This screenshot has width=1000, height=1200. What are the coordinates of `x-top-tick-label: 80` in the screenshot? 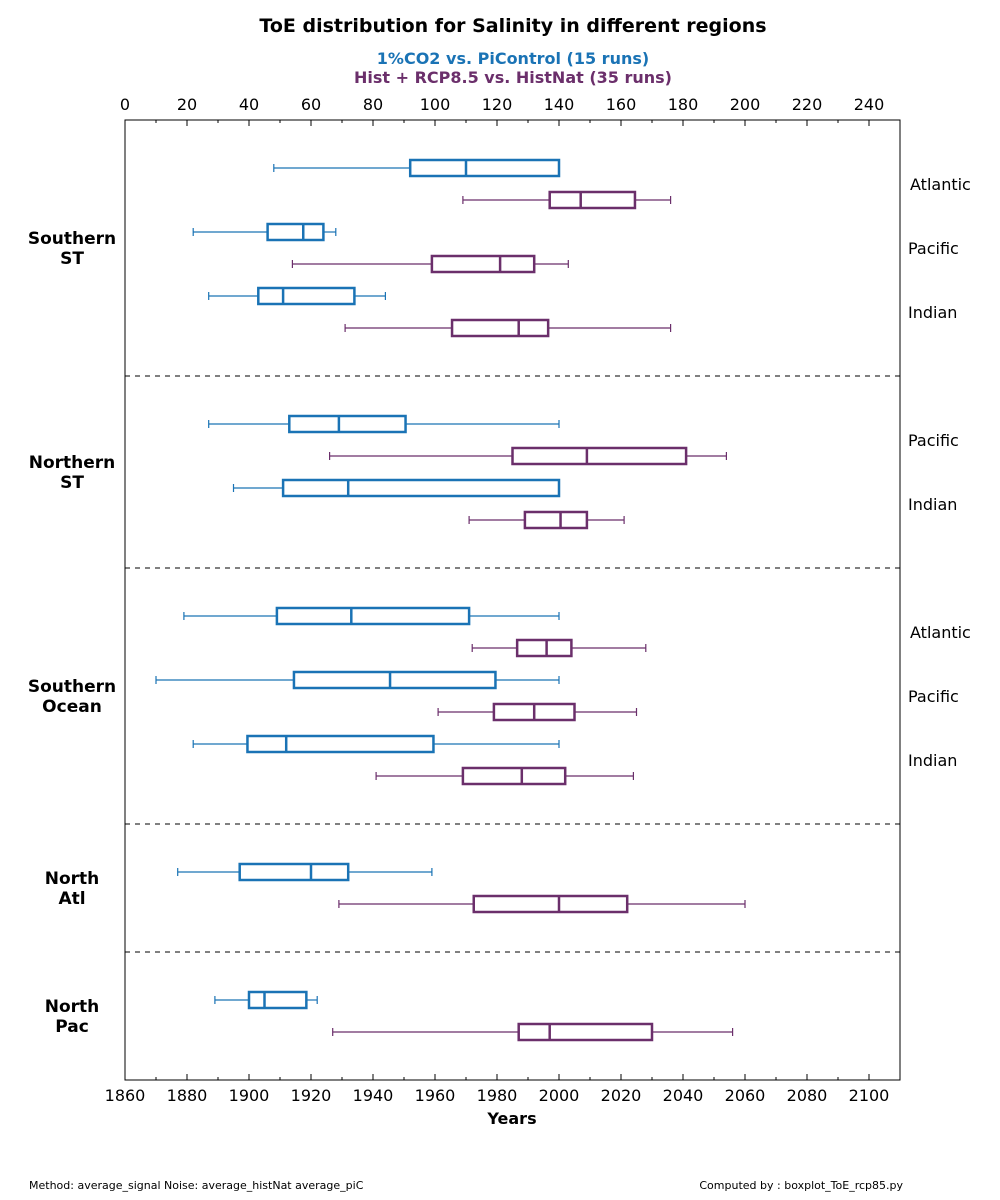 It's located at (373, 104).